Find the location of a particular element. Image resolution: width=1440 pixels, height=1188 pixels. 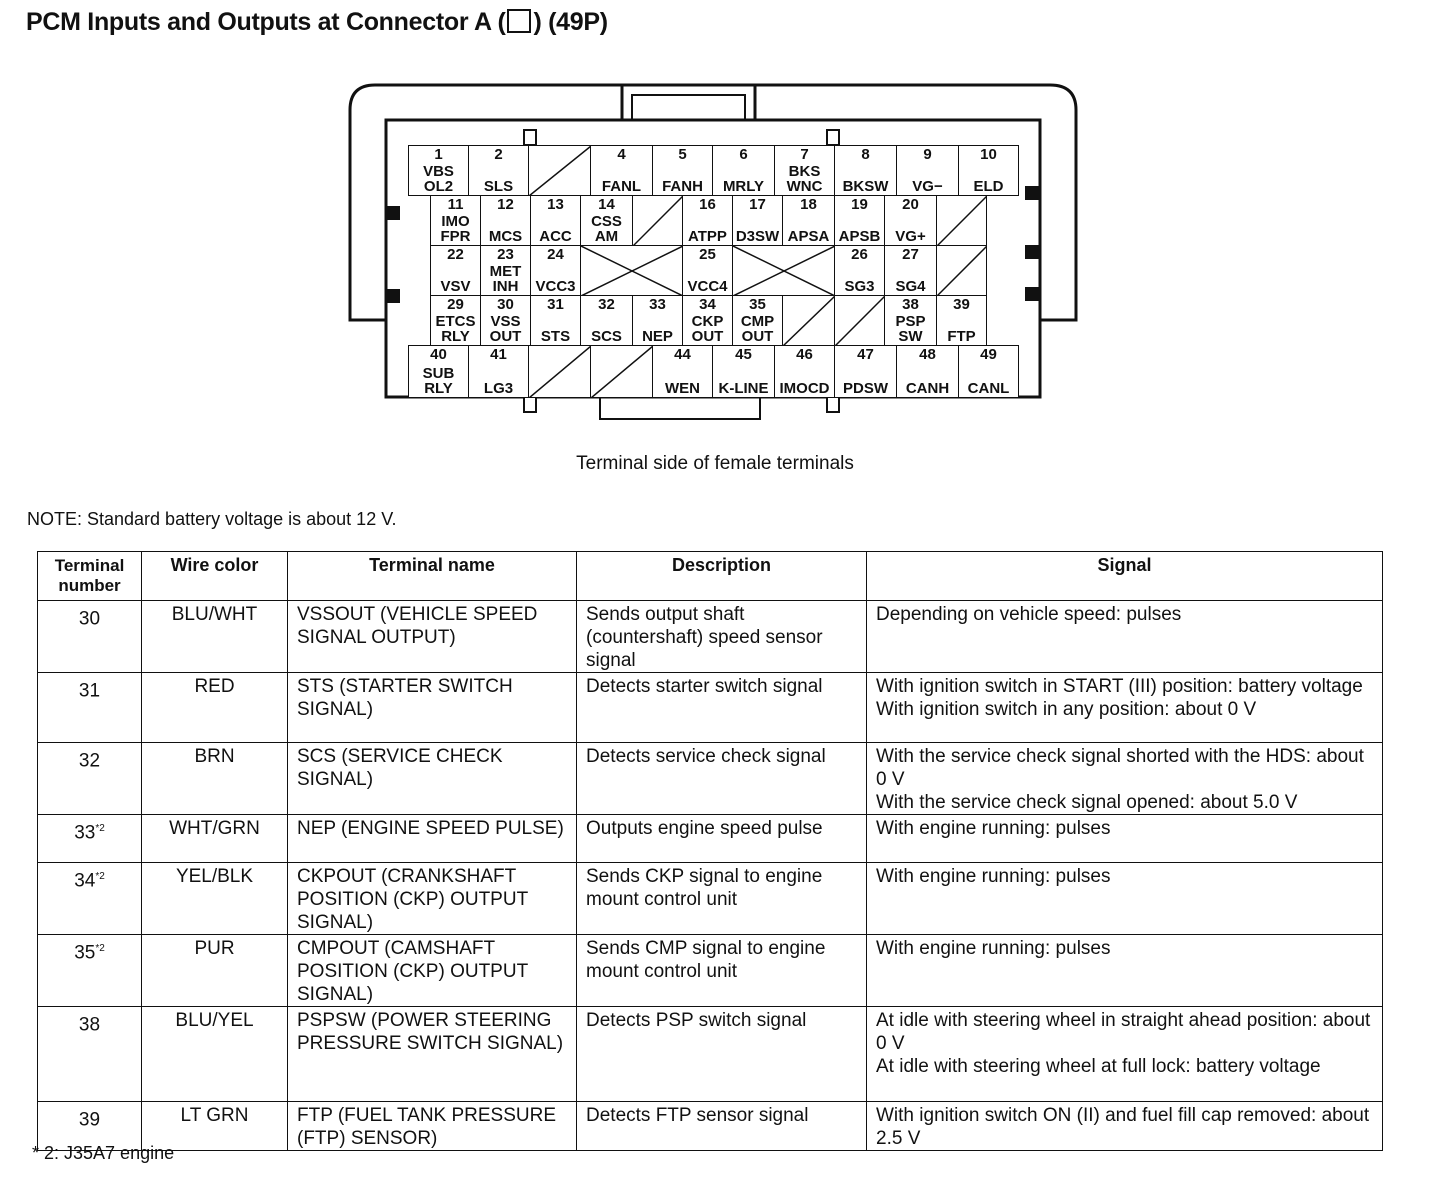

terminal-29: 29 ETCS RLY is located at coordinates (455, 320).